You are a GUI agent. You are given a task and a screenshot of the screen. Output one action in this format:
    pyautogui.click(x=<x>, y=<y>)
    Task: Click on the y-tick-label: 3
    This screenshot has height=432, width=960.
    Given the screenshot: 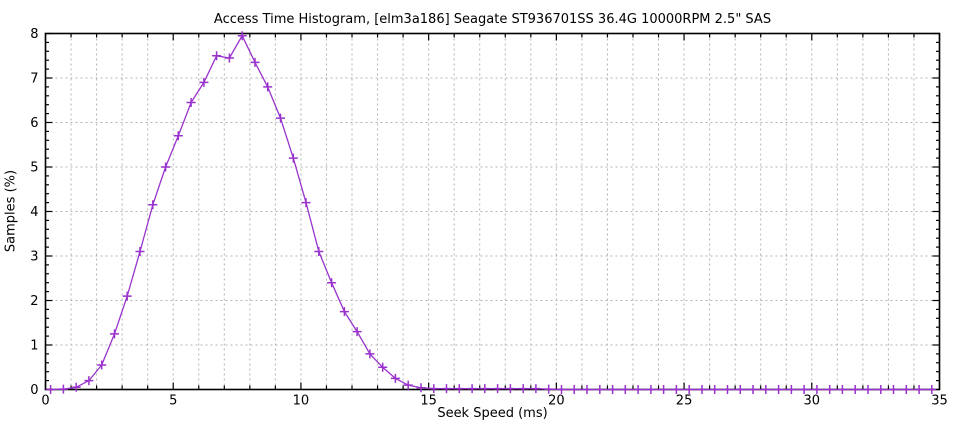 What is the action you would take?
    pyautogui.click(x=34, y=257)
    